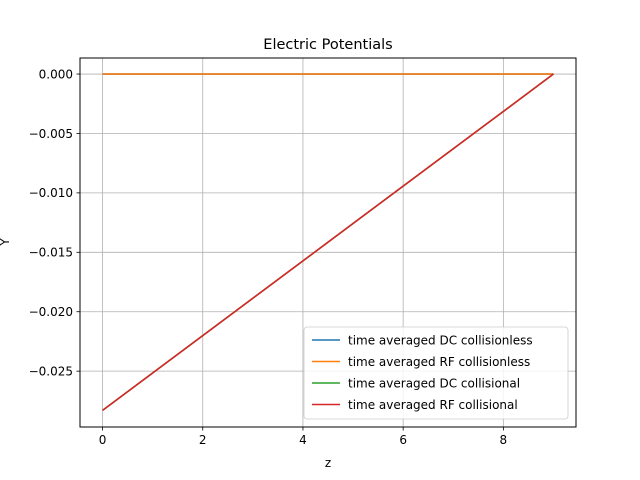  I want to click on x-tick-label: 2, so click(203, 440).